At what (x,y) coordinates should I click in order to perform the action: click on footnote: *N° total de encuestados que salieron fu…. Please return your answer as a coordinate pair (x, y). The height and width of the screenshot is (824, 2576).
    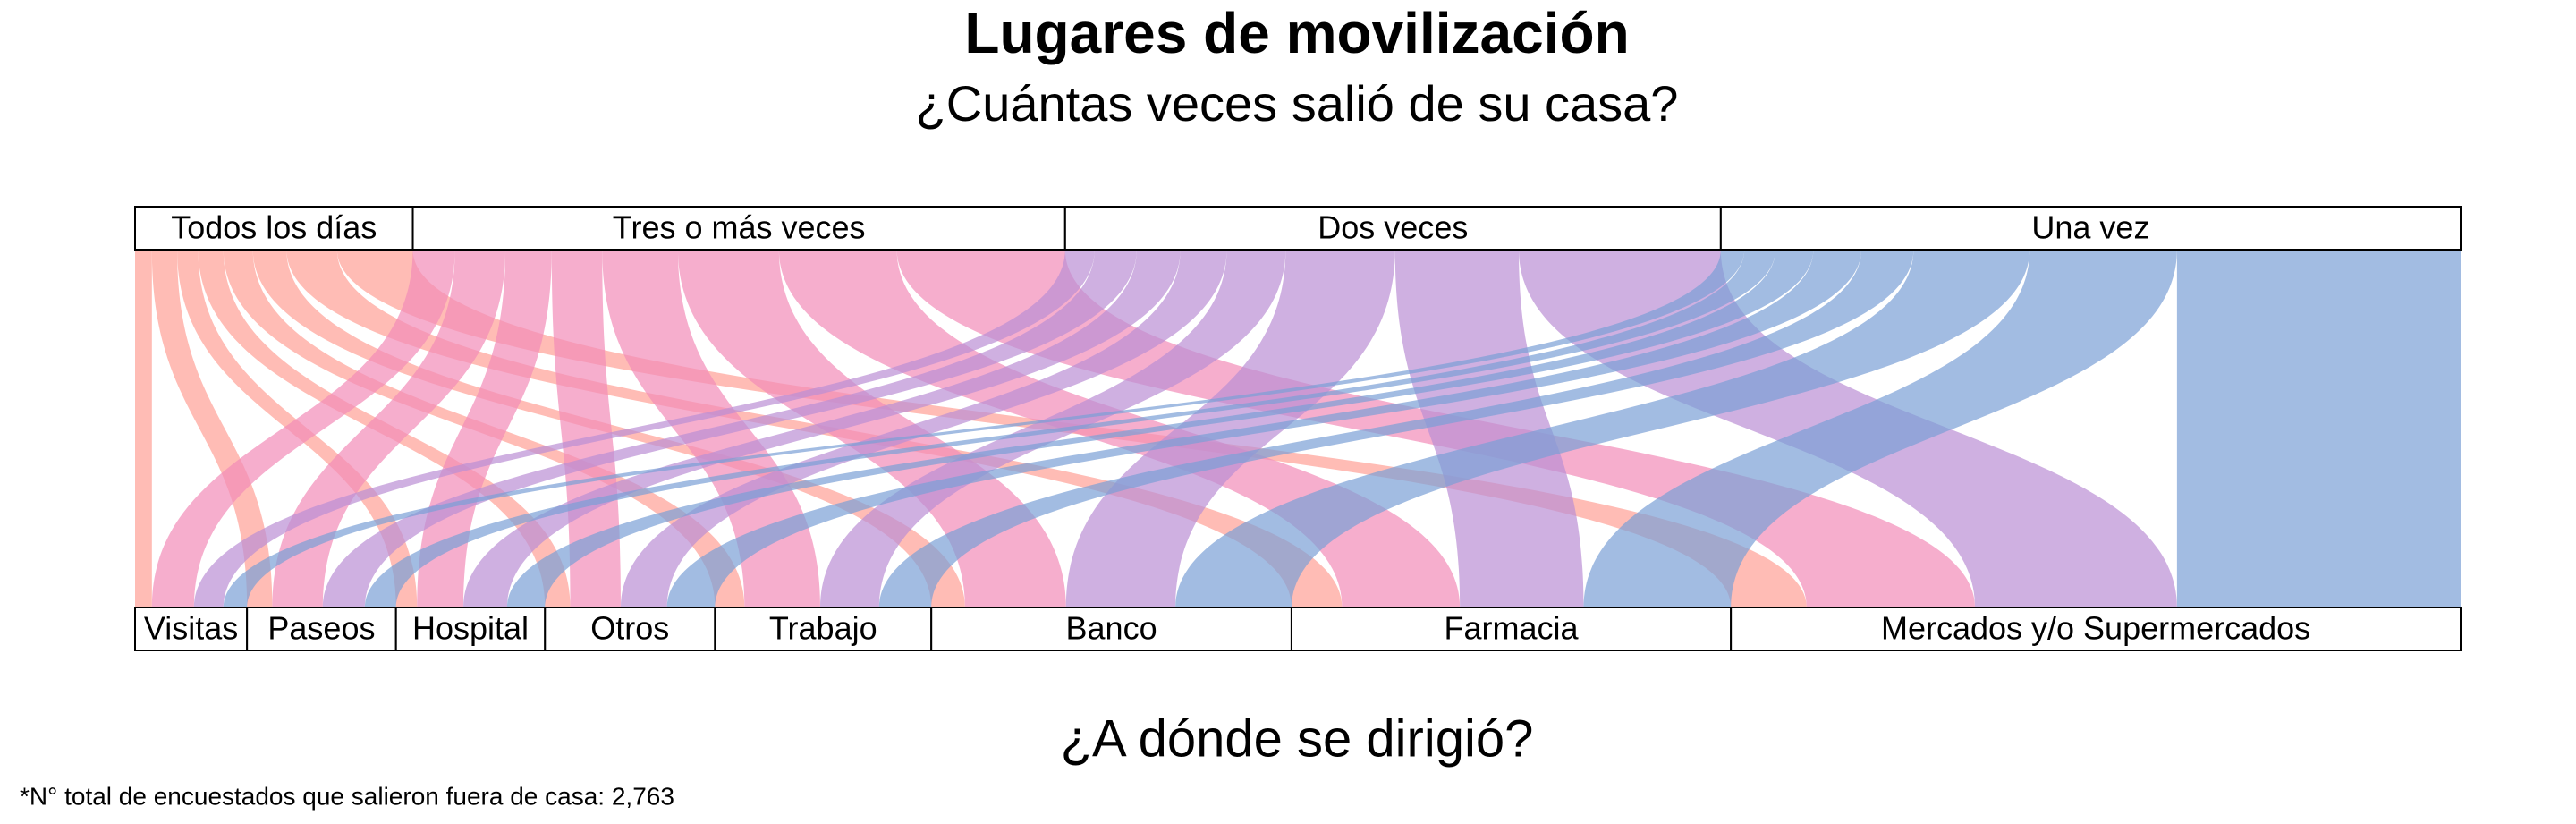
    Looking at the image, I should click on (347, 796).